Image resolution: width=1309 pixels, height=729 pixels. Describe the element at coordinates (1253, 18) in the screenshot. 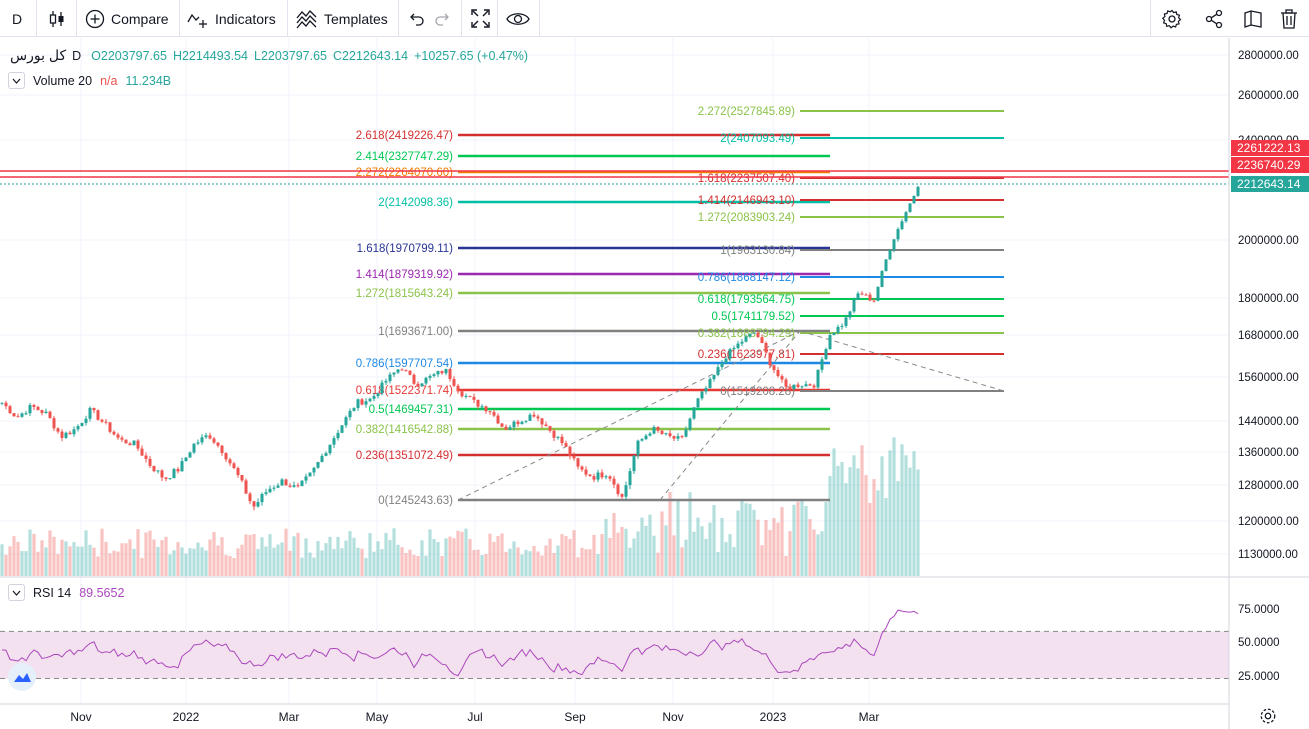

I see `ideas-button` at that location.